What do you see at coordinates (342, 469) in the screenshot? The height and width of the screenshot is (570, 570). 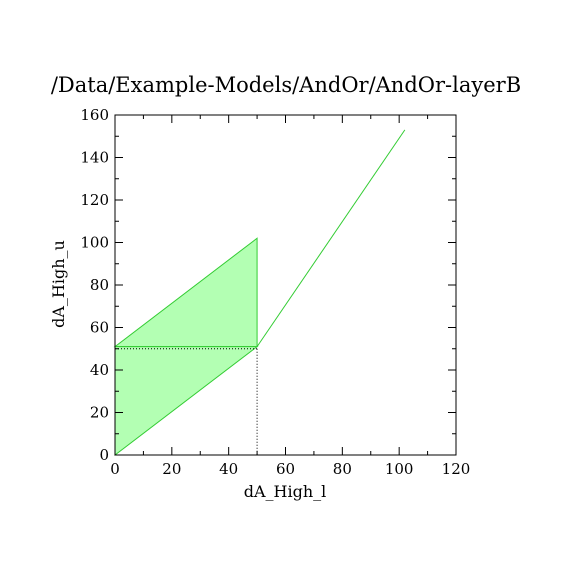 I see `x-tick-label: 80` at bounding box center [342, 469].